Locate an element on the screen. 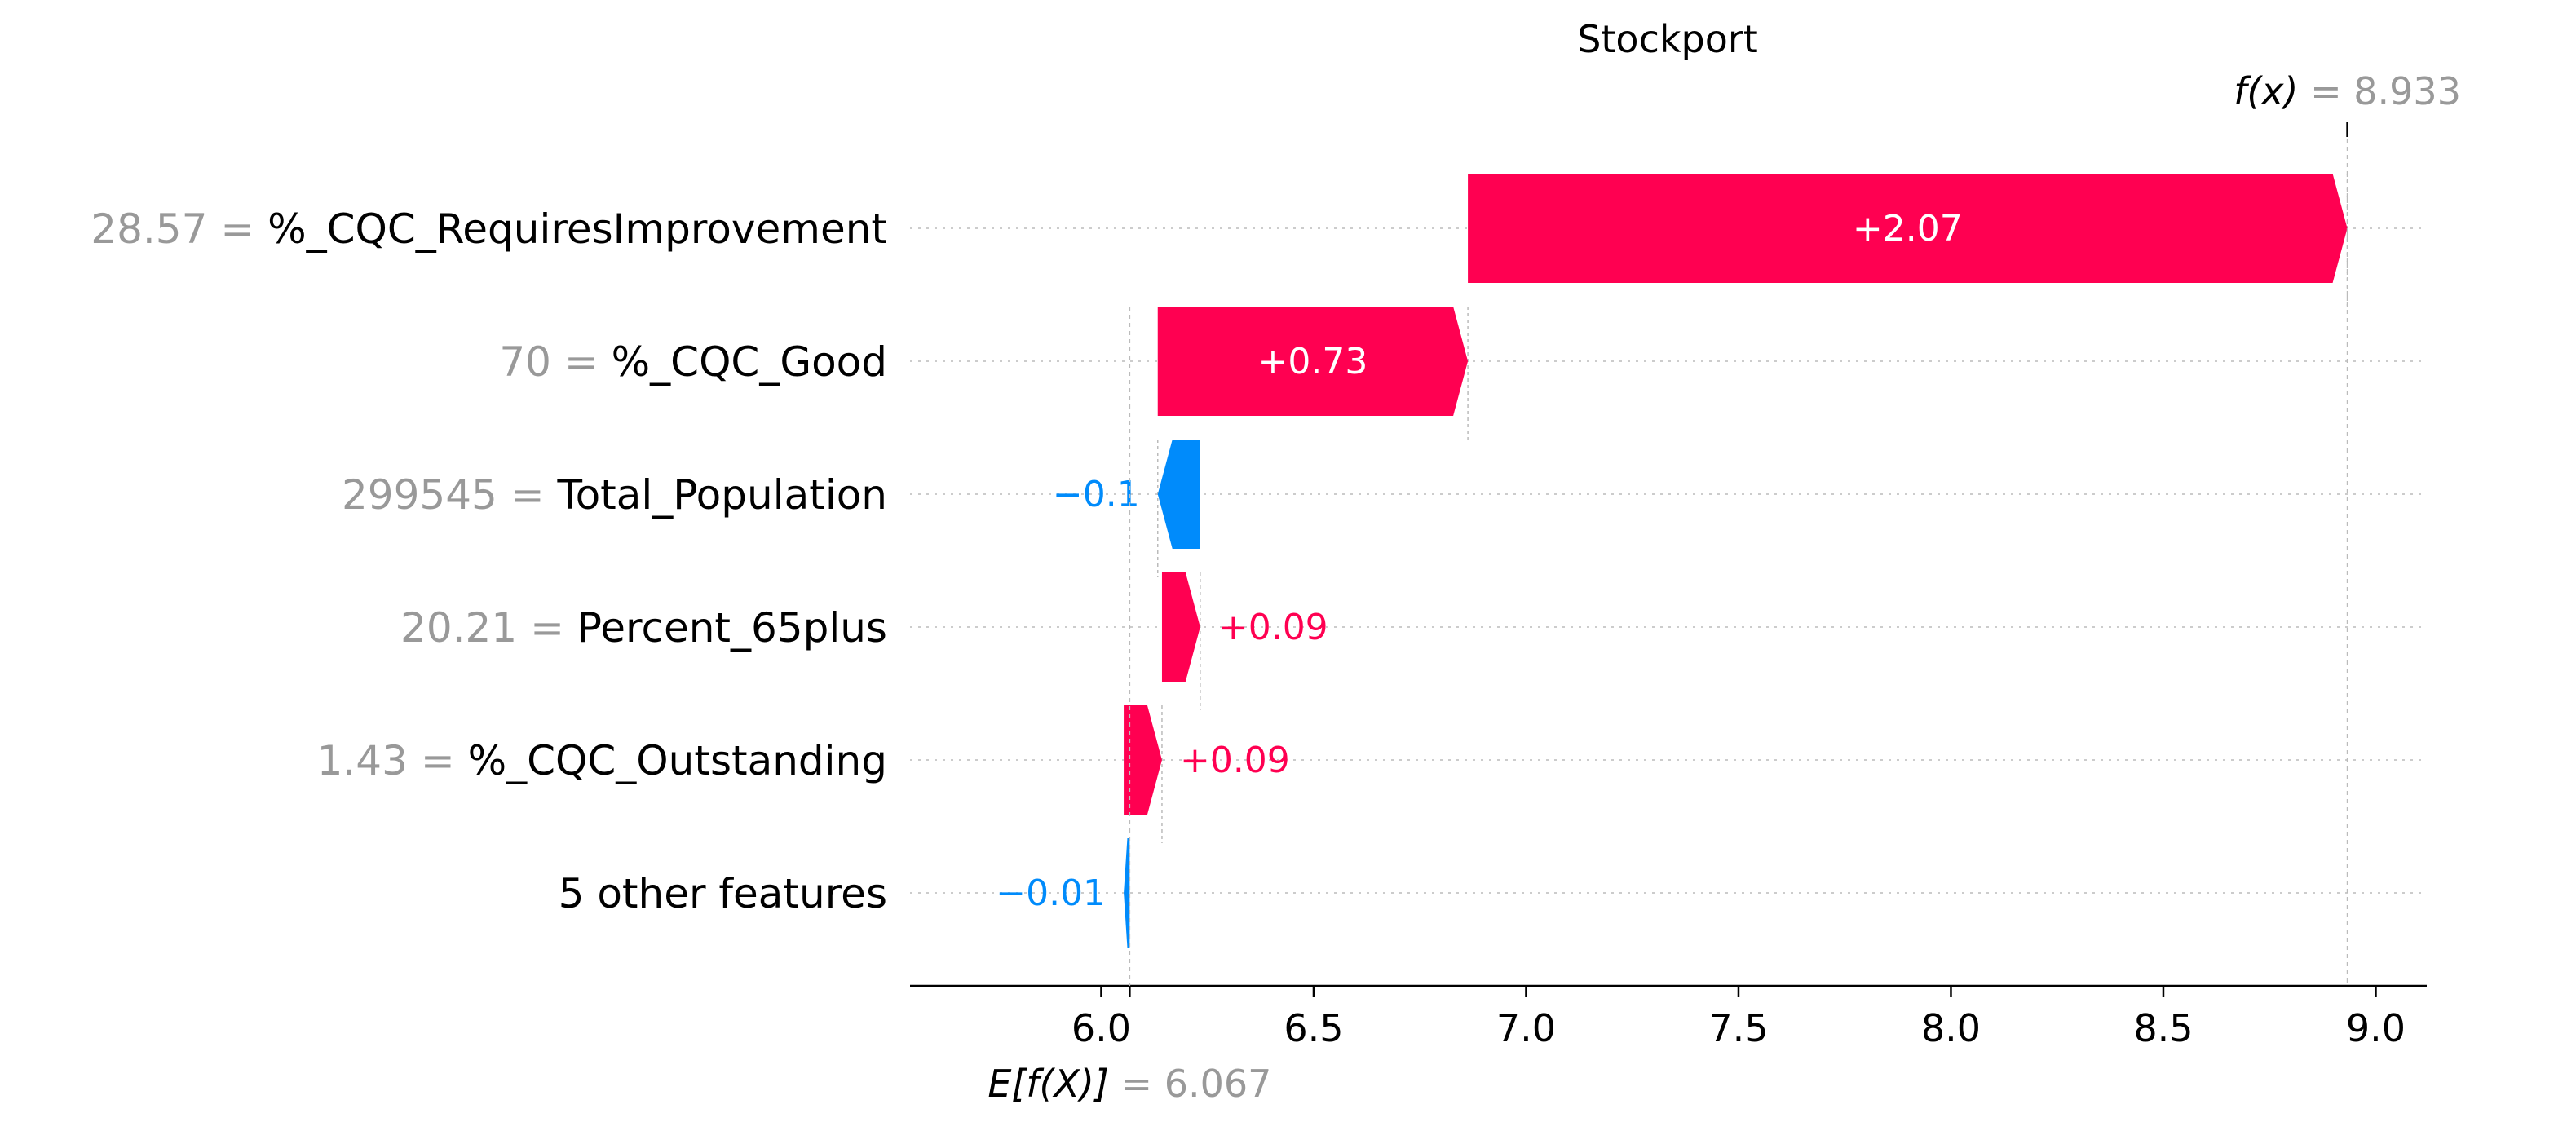 Image resolution: width=2576 pixels, height=1122 pixels. fx-equals: = is located at coordinates (2325, 91).